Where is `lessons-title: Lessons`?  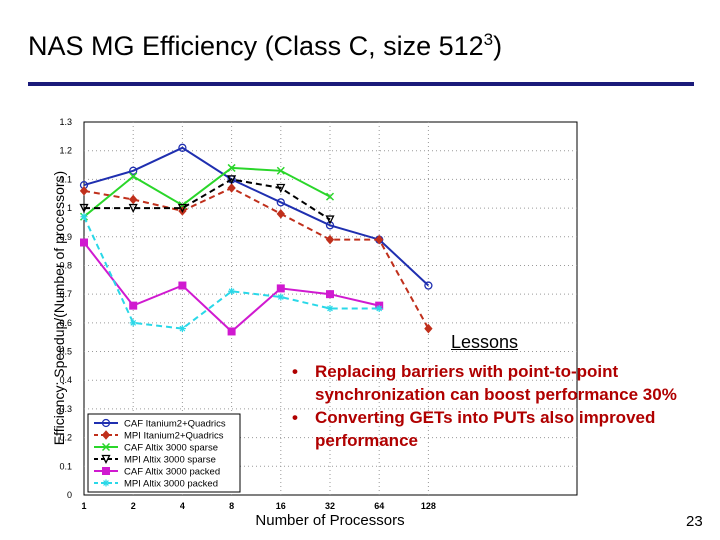
lessons-title: Lessons is located at coordinates (485, 342).